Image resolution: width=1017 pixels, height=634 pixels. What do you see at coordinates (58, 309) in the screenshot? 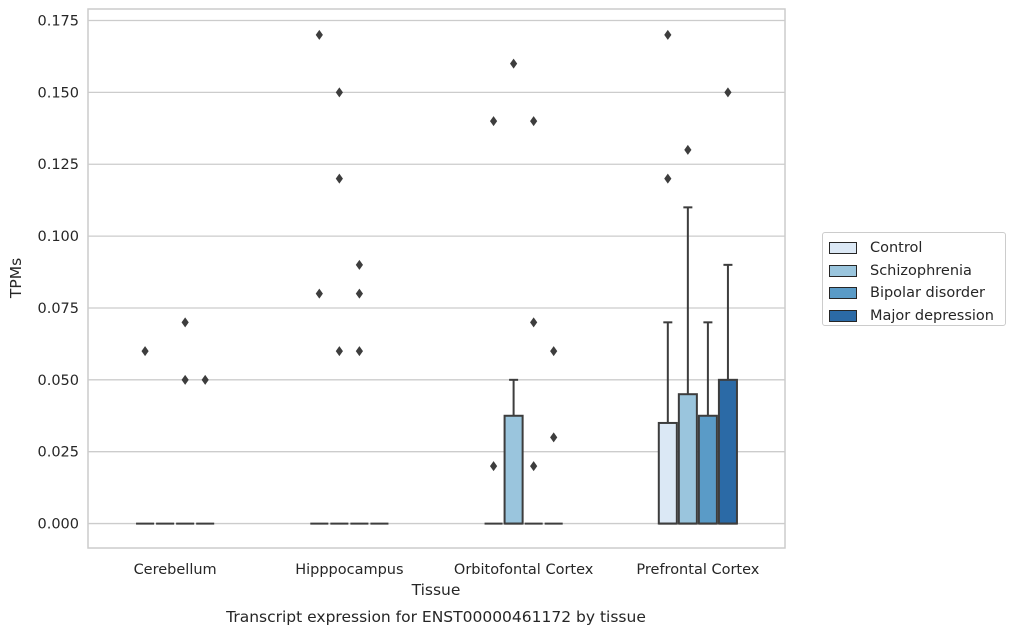
I see `y-tick-label: 0.075` at bounding box center [58, 309].